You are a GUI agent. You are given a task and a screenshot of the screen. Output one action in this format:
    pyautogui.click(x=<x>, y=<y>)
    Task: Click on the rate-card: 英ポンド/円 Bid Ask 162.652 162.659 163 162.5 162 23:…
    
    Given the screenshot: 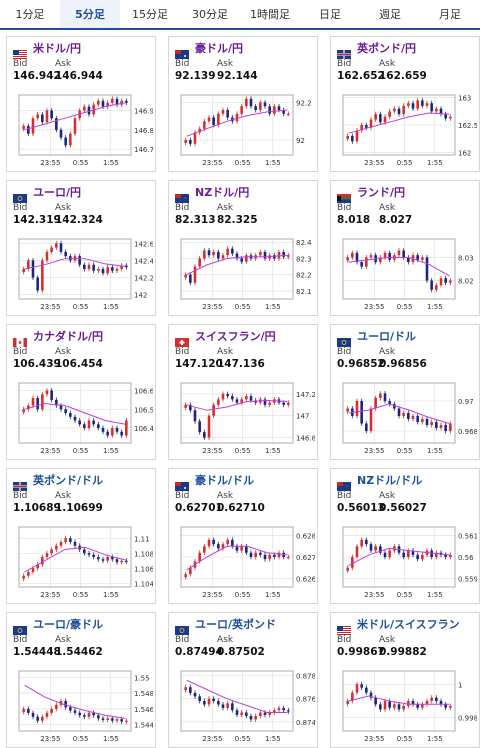 What is the action you would take?
    pyautogui.click(x=405, y=104)
    